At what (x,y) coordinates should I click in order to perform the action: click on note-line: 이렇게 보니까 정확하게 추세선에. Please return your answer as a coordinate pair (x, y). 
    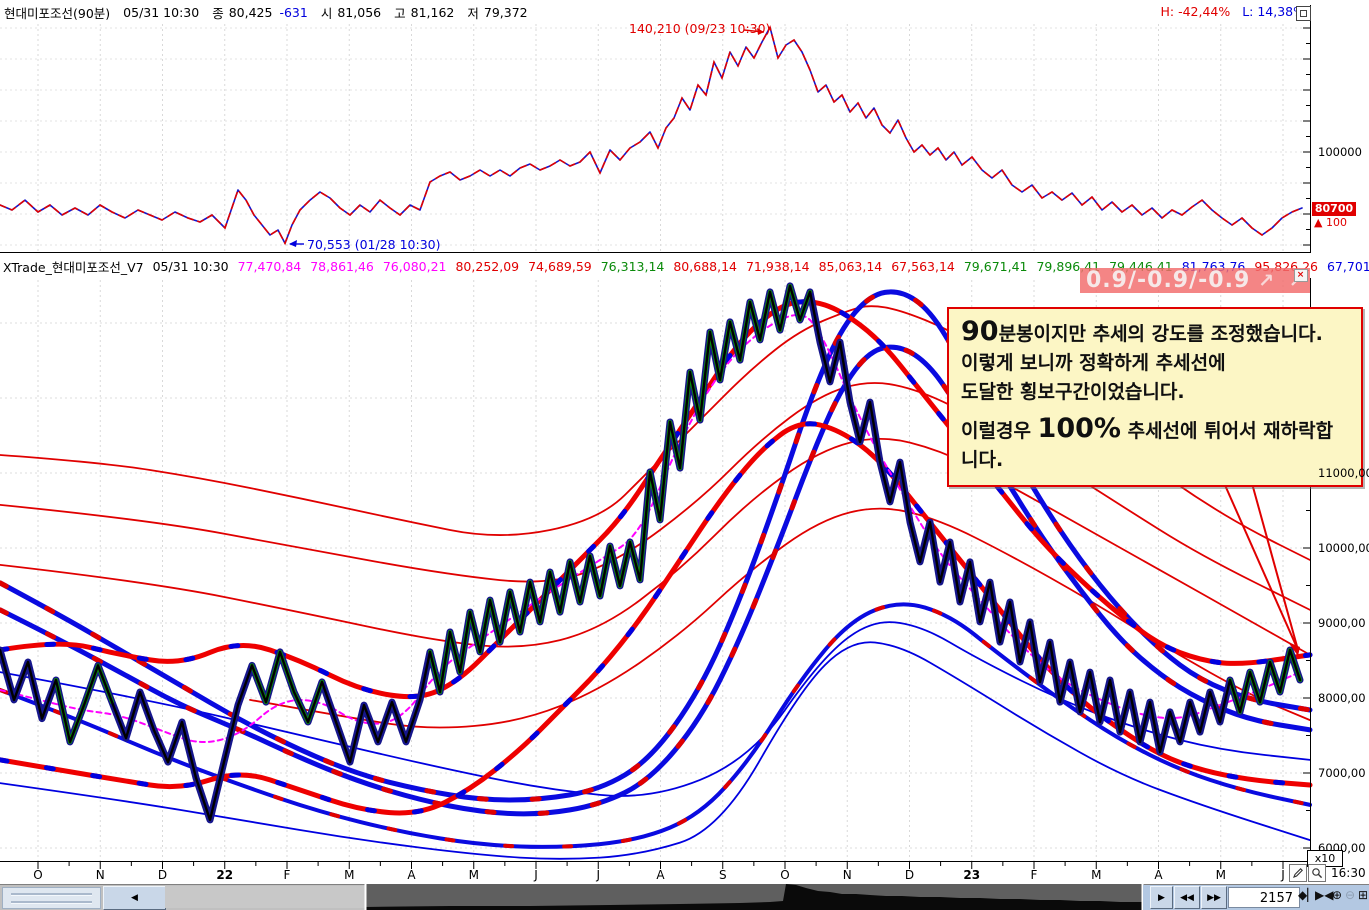
    Looking at the image, I should click on (1093, 363).